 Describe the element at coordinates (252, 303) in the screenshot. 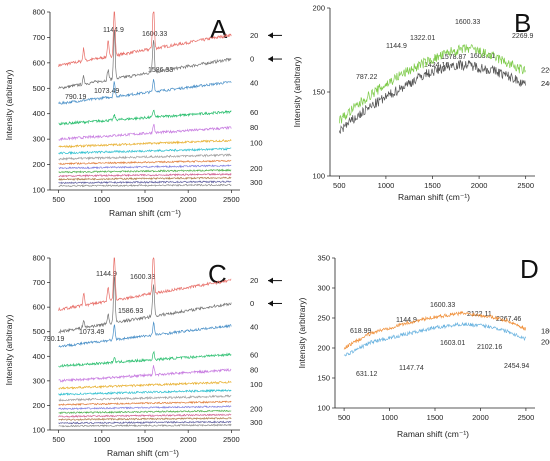

I see `panel-c-series-label: 0` at that location.